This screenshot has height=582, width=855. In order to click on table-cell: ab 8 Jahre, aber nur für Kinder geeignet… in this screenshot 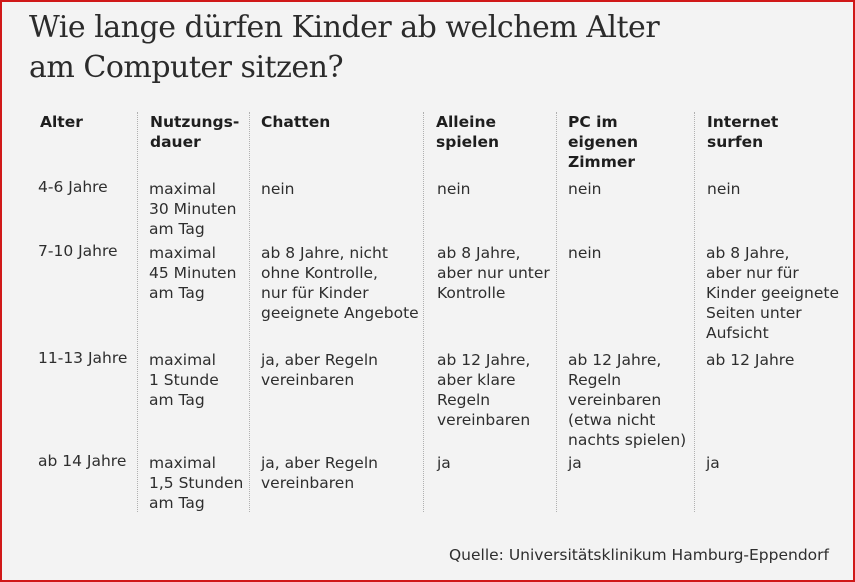, I will do `click(772, 293)`.